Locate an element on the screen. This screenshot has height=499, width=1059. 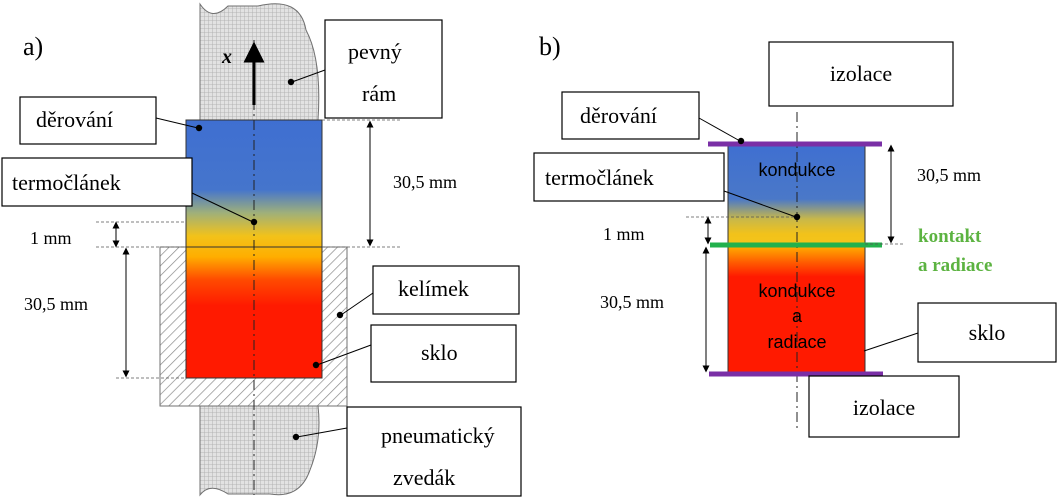
contact-text-2: a radiace is located at coordinates (955, 265).